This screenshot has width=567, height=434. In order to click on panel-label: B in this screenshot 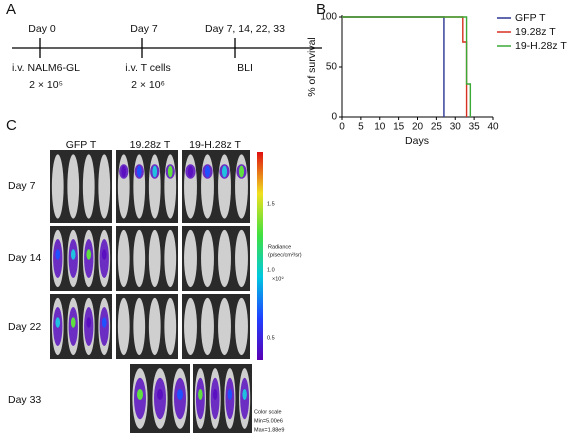, I will do `click(321, 9)`.